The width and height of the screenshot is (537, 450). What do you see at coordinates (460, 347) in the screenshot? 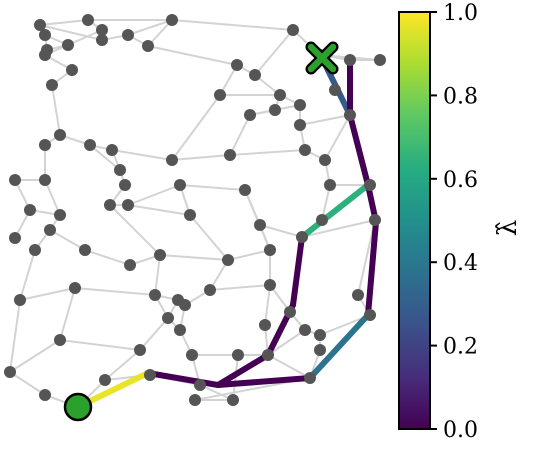
I see `colorbar-tick-label: 0.2` at bounding box center [460, 347].